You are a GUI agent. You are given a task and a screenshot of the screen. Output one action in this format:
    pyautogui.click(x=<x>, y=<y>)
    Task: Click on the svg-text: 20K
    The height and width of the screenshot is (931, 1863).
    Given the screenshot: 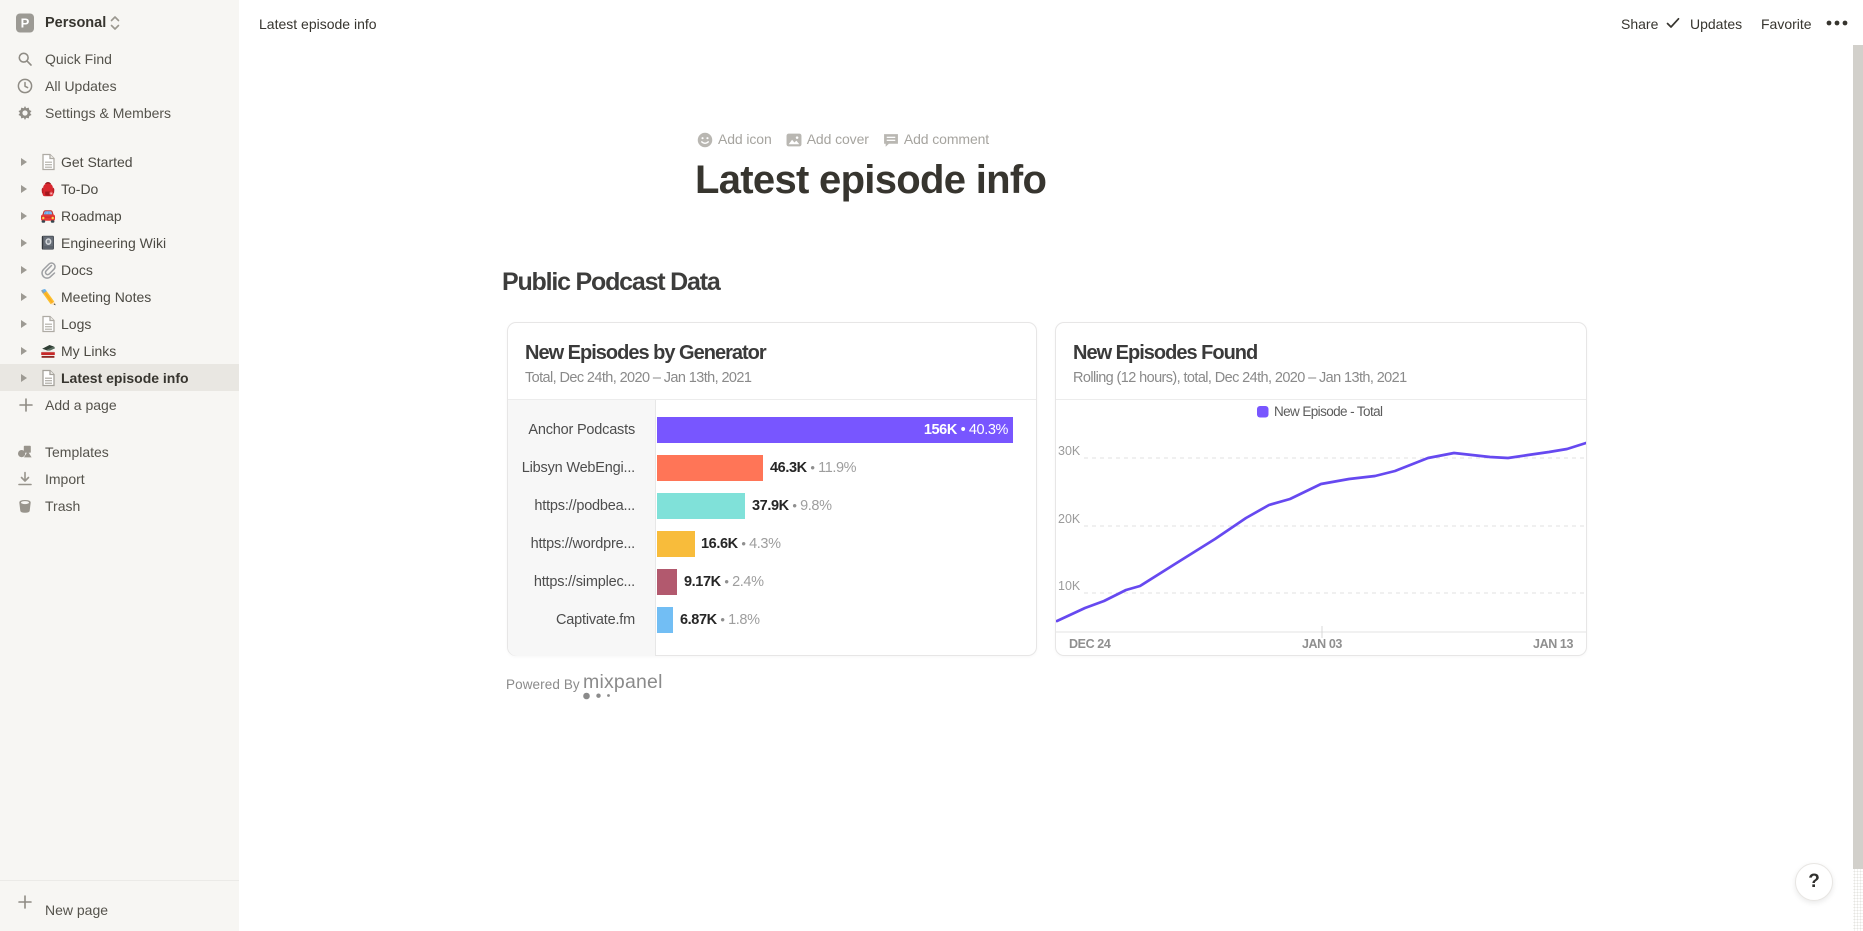 What is the action you would take?
    pyautogui.click(x=1069, y=519)
    